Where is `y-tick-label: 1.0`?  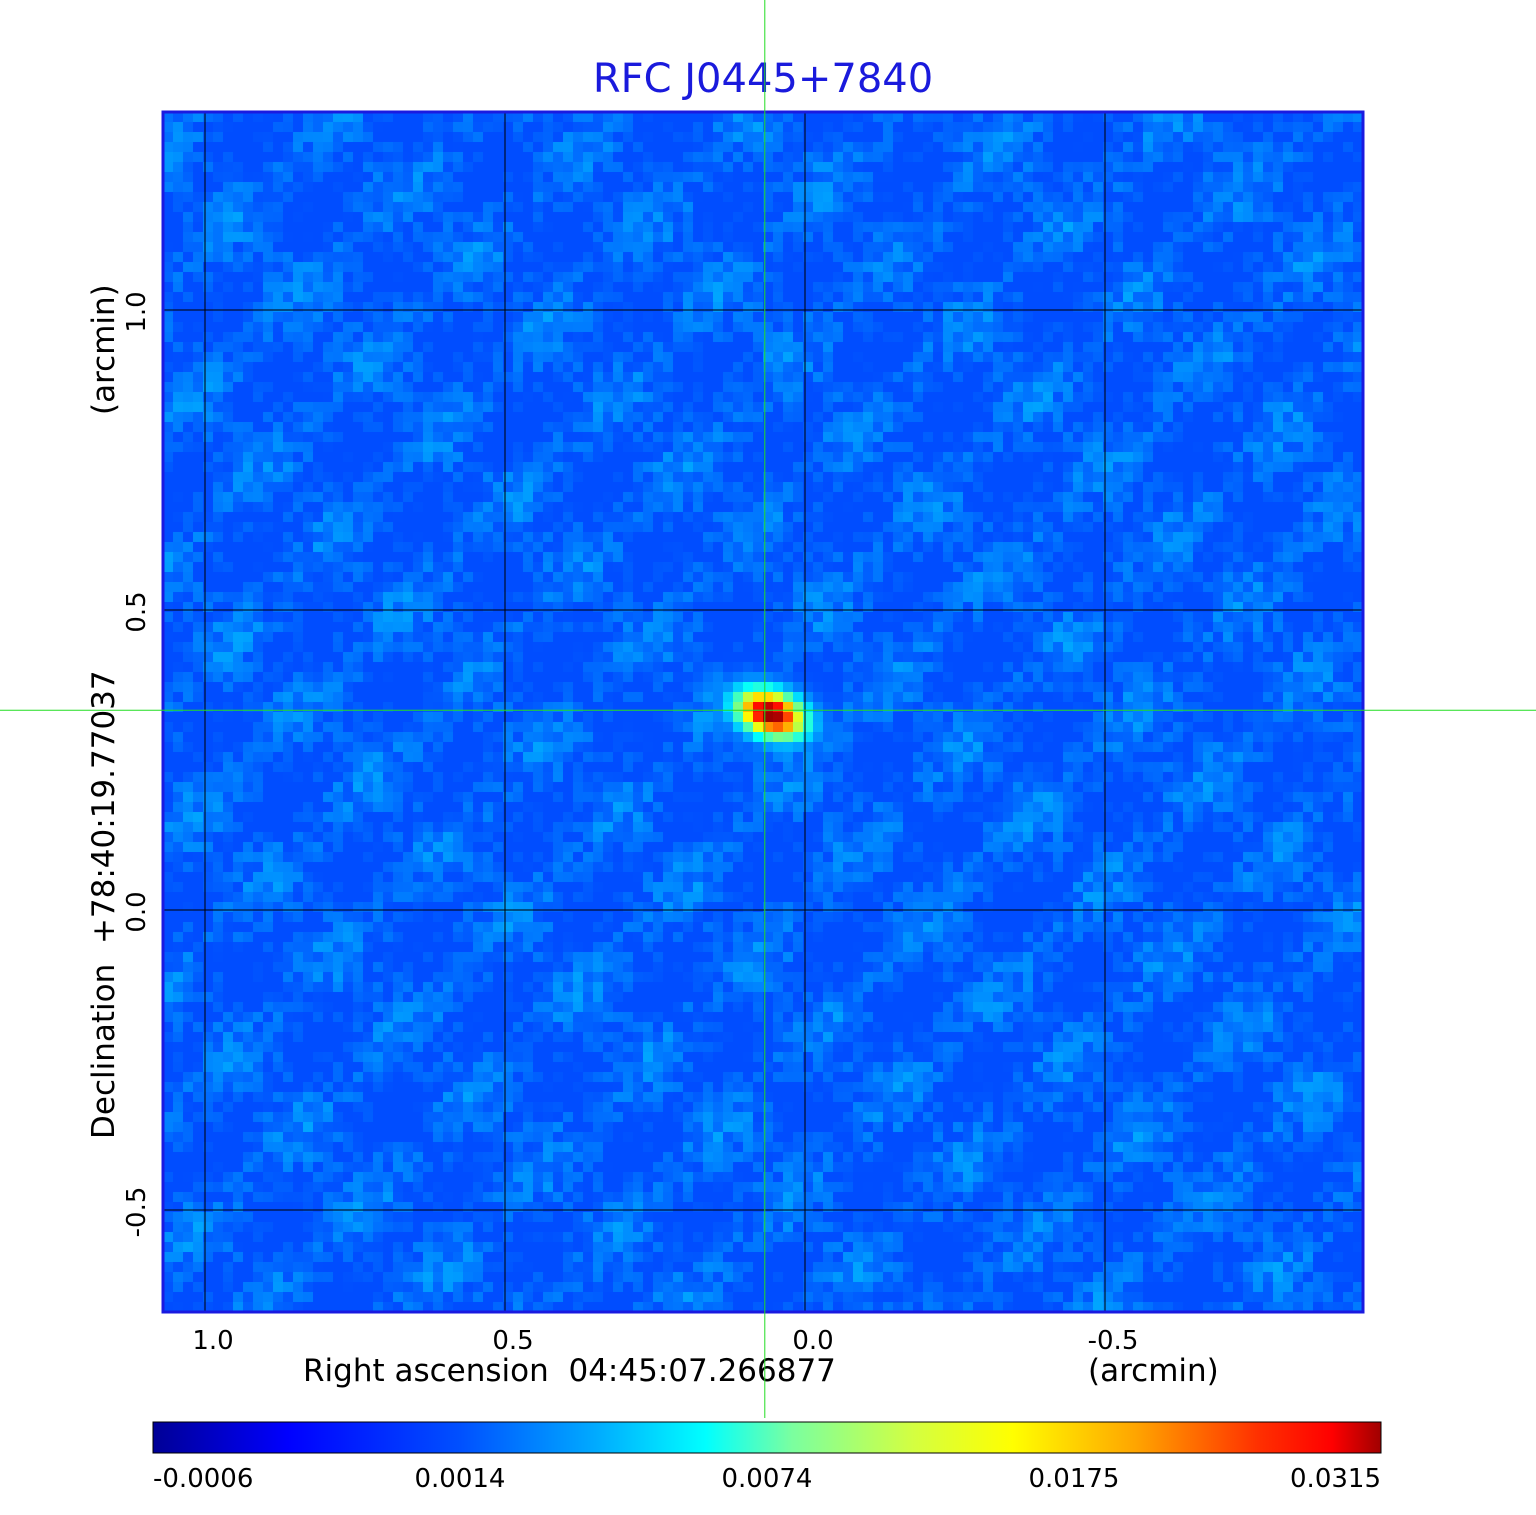 y-tick-label: 1.0 is located at coordinates (137, 311).